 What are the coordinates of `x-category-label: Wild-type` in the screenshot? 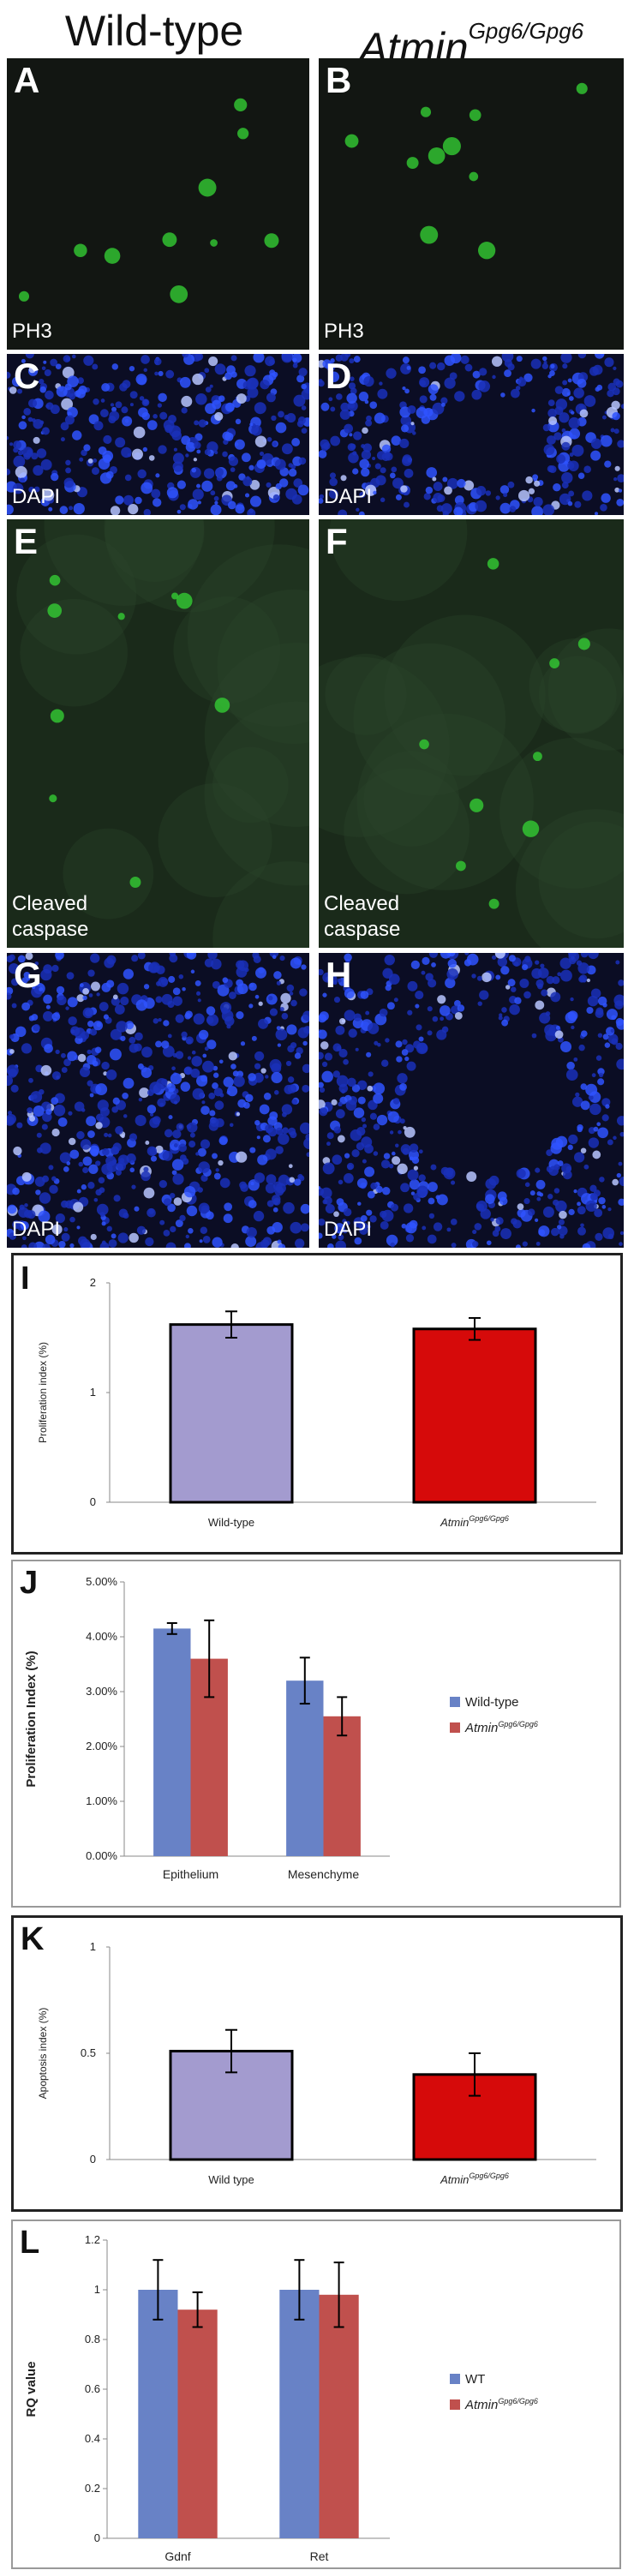 It's located at (231, 1522).